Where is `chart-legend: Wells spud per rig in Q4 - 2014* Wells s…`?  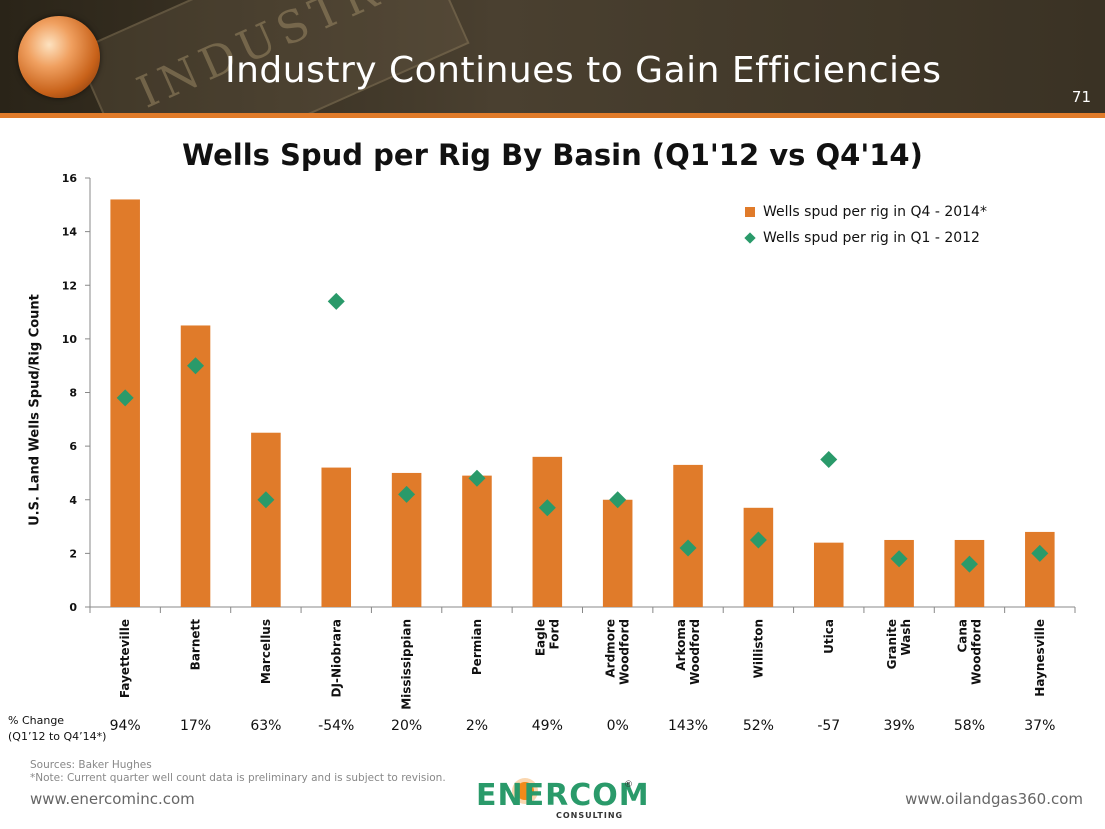
chart-legend: Wells spud per rig in Q4 - 2014* Wells s… is located at coordinates (865, 225).